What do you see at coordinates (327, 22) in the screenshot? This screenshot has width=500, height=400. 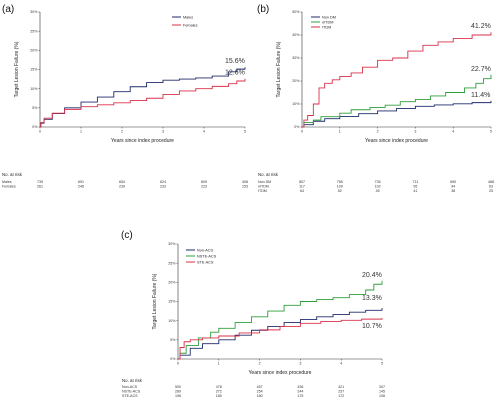 I see `legend-label: nITDM` at bounding box center [327, 22].